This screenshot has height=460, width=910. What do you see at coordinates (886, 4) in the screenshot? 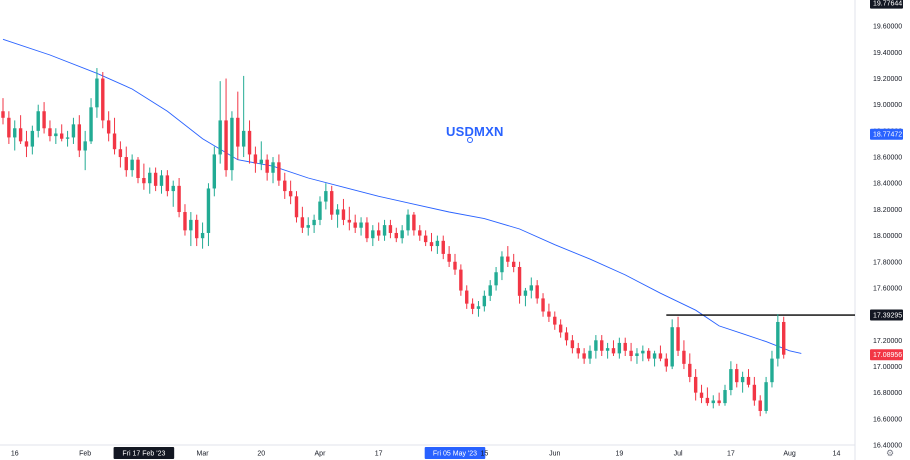
I see `price-tag: 19.77644` at bounding box center [886, 4].